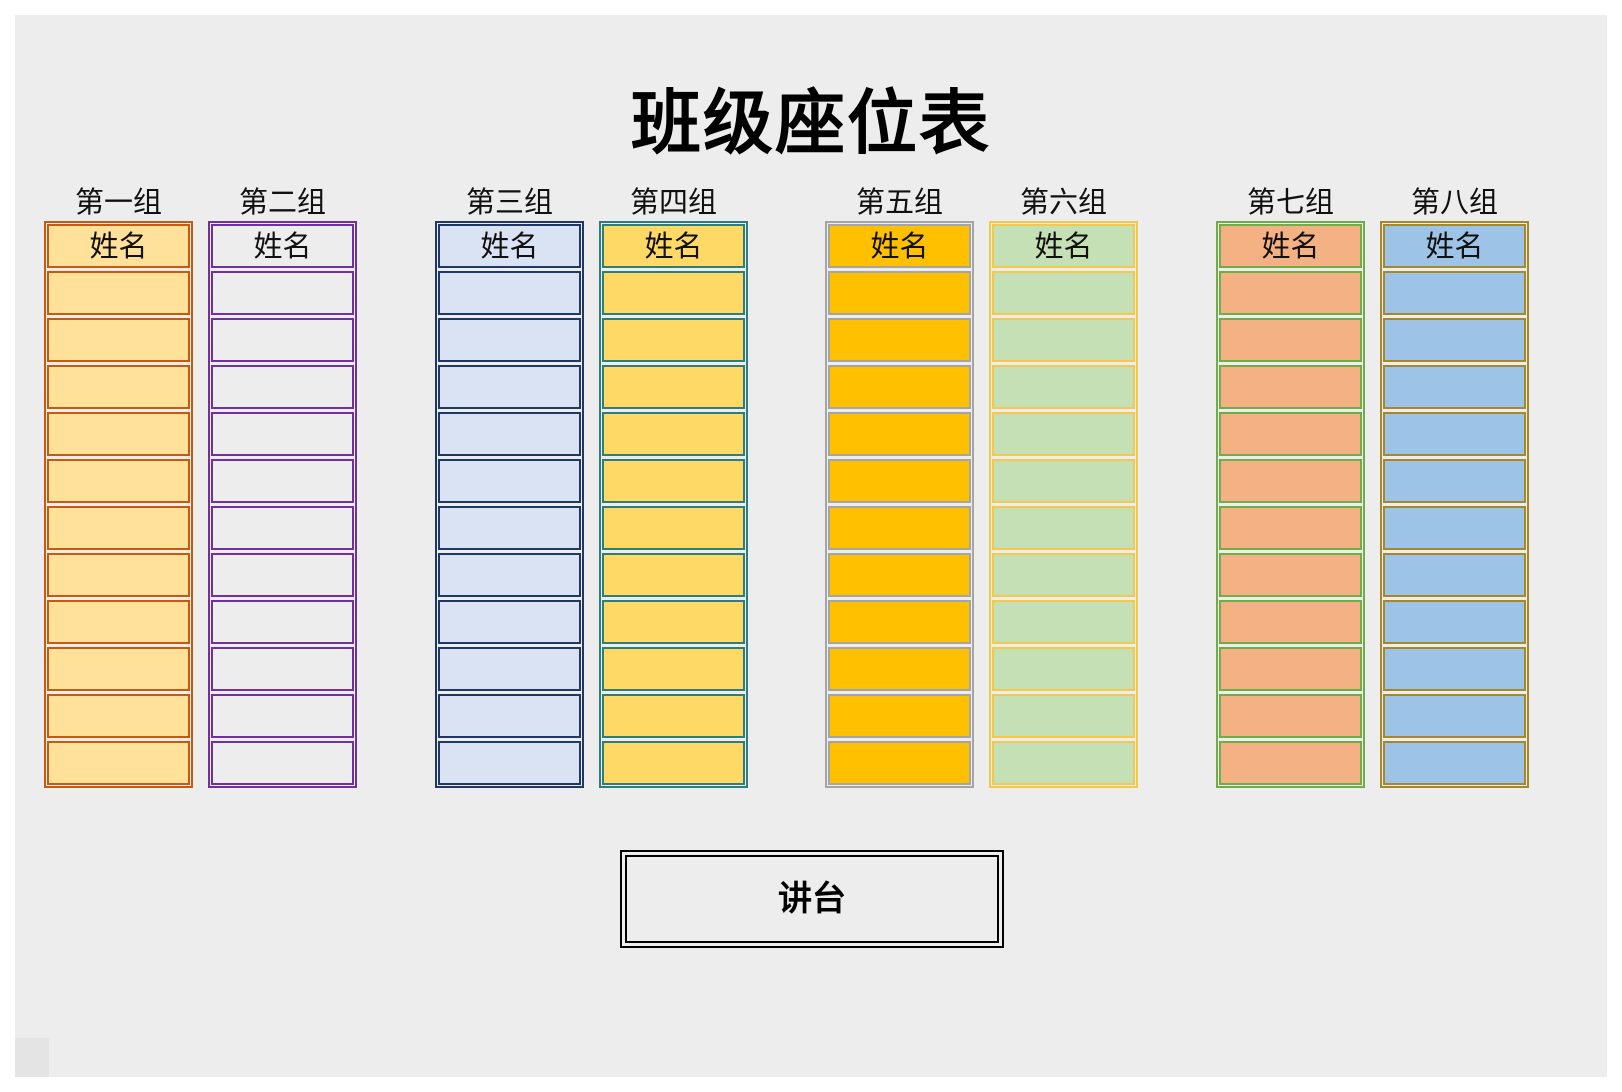 The height and width of the screenshot is (1092, 1622). What do you see at coordinates (32, 1057) in the screenshot?
I see `sheet-corner` at bounding box center [32, 1057].